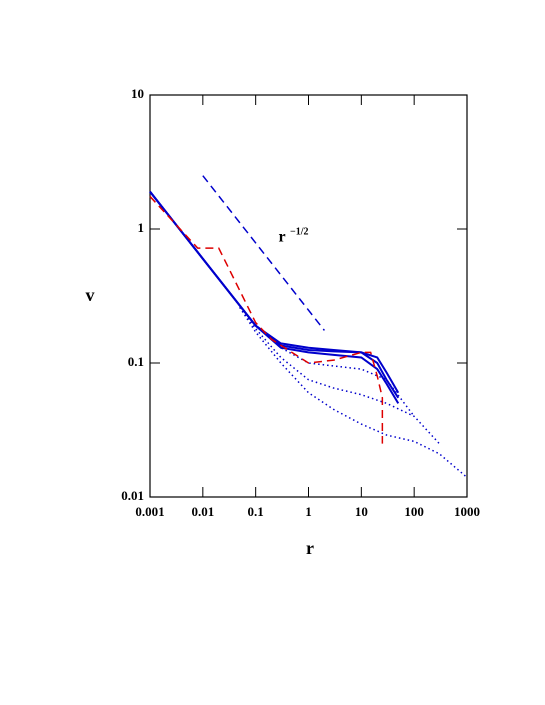 This screenshot has width=545, height=705. I want to click on y-tick-label: 0.1, so click(136, 361).